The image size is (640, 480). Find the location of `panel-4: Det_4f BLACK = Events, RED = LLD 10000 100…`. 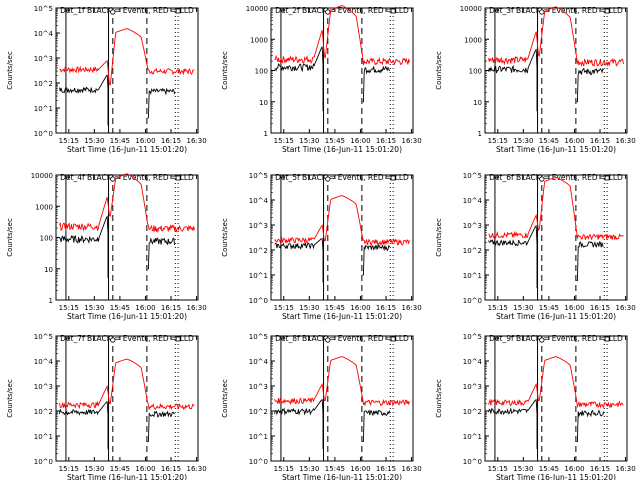

panel-4: Det_4f BLACK = Events, RED = LLD 10000 100… is located at coordinates (106, 246).